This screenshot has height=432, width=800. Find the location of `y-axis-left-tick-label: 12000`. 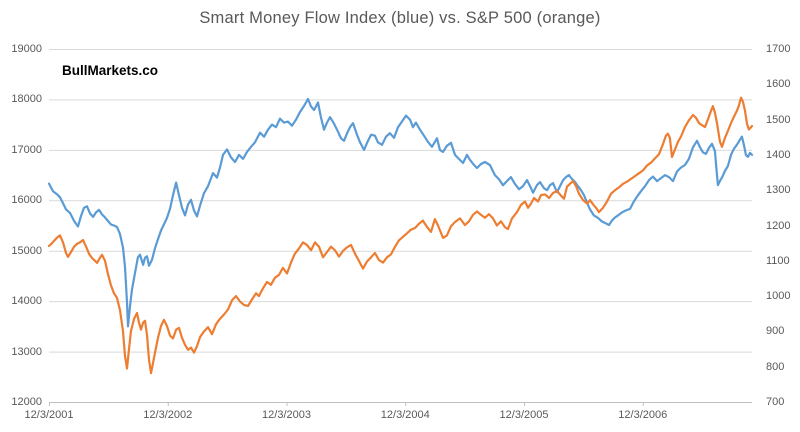

y-axis-left-tick-label: 12000 is located at coordinates (26, 402).